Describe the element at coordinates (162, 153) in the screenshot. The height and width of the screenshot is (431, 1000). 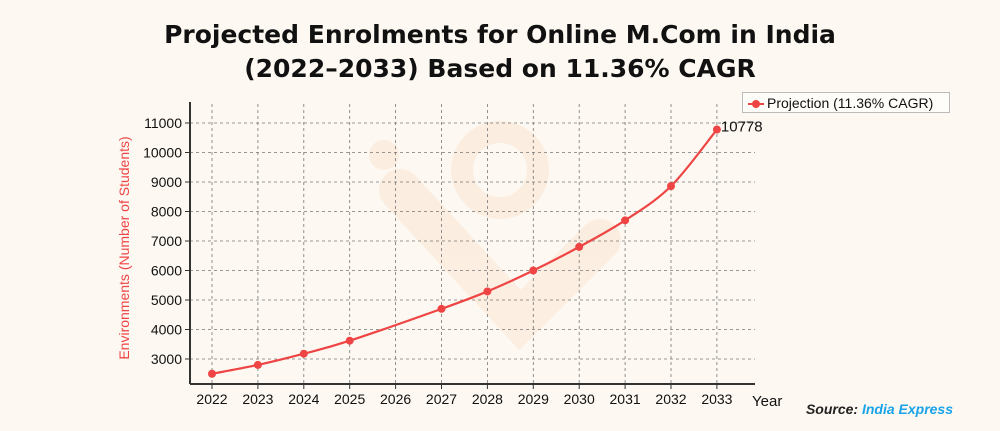
I see `y-tick-label: 10000` at that location.